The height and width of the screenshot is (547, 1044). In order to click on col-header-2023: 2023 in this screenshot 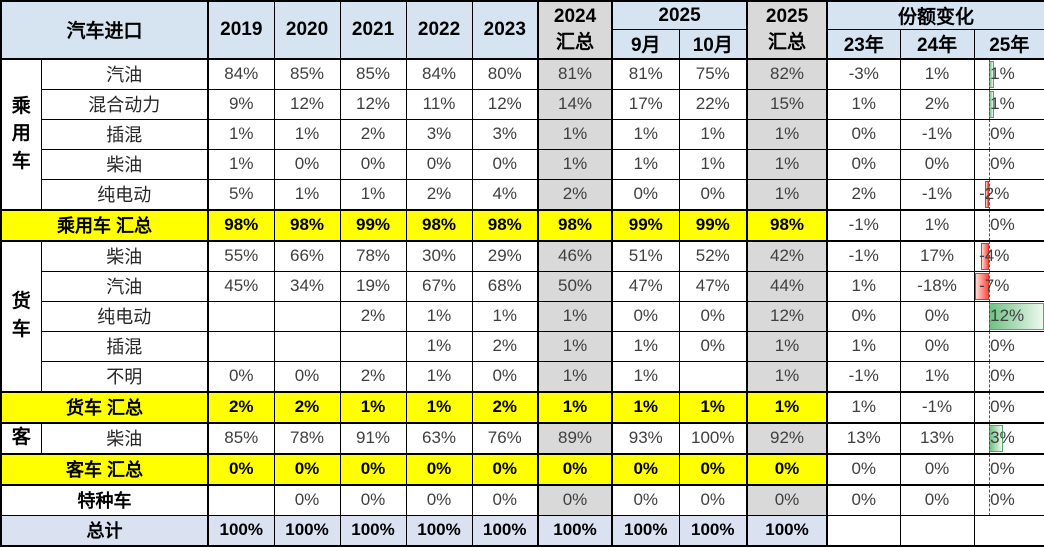, I will do `click(505, 29)`.